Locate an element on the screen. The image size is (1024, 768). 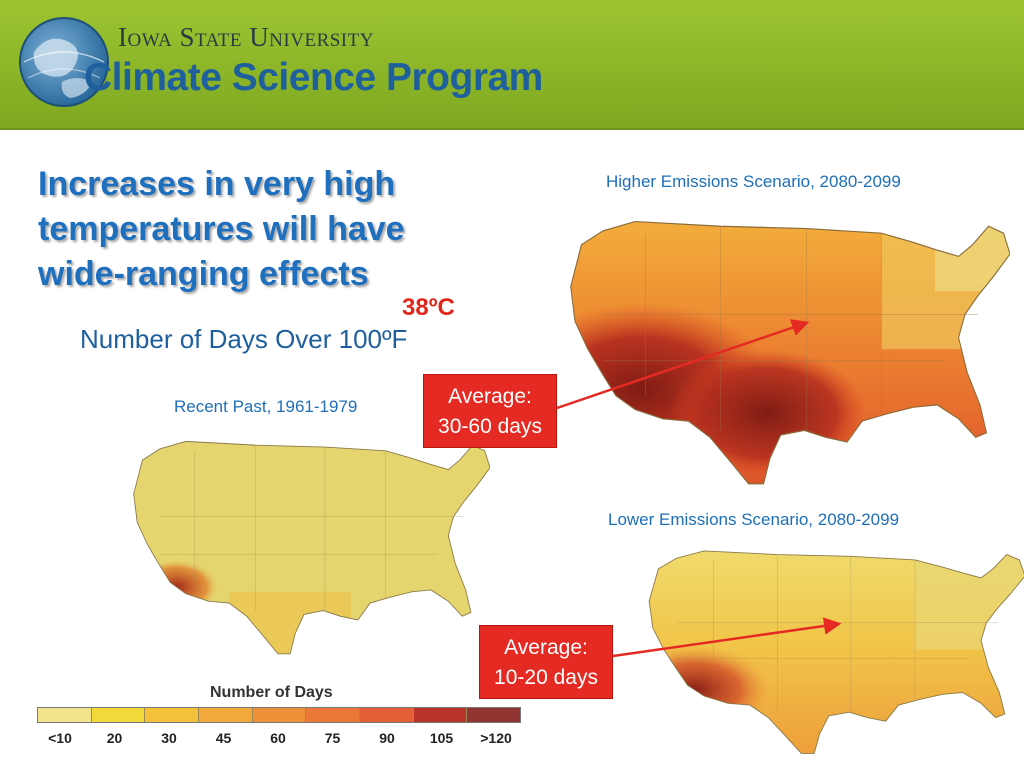
legend-title: Number of Days is located at coordinates (271, 692).